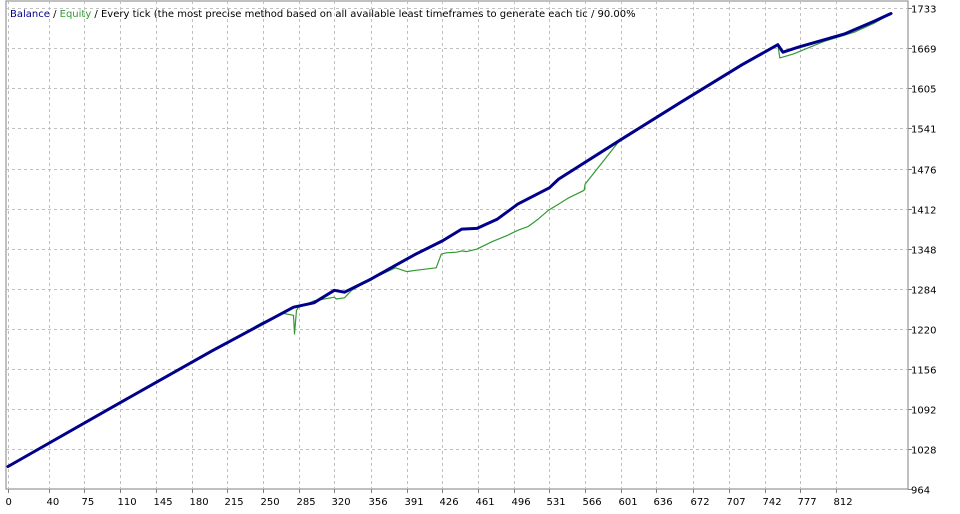  Describe the element at coordinates (521, 502) in the screenshot. I see `x-tick-label: 496` at that location.